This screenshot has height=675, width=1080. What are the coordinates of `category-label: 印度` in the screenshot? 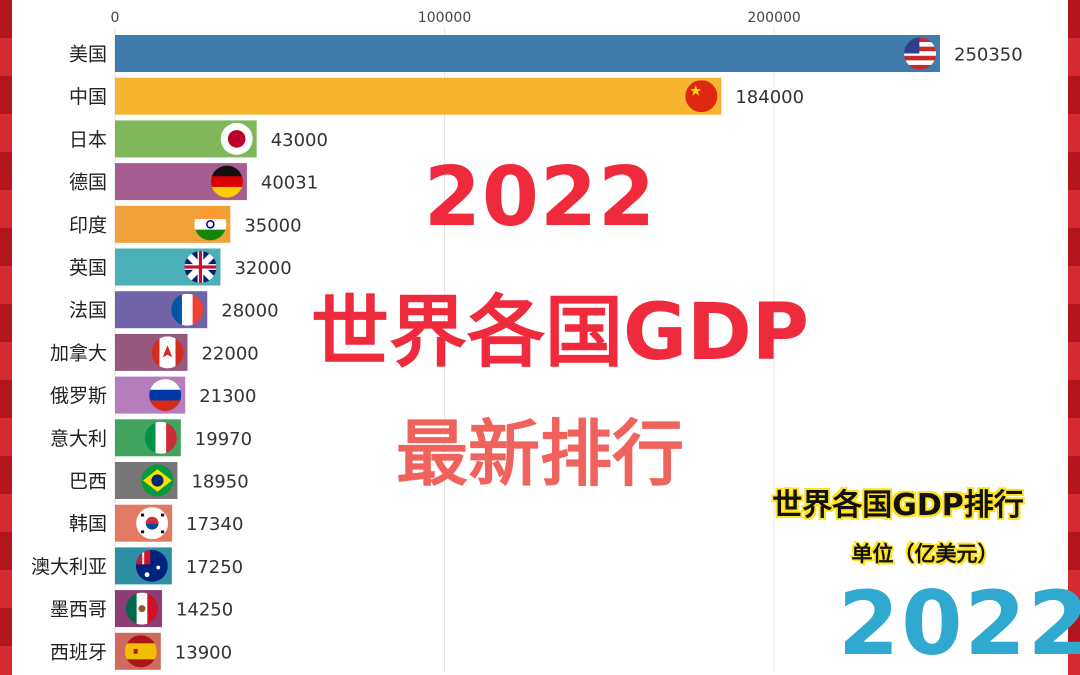 It's located at (88, 225).